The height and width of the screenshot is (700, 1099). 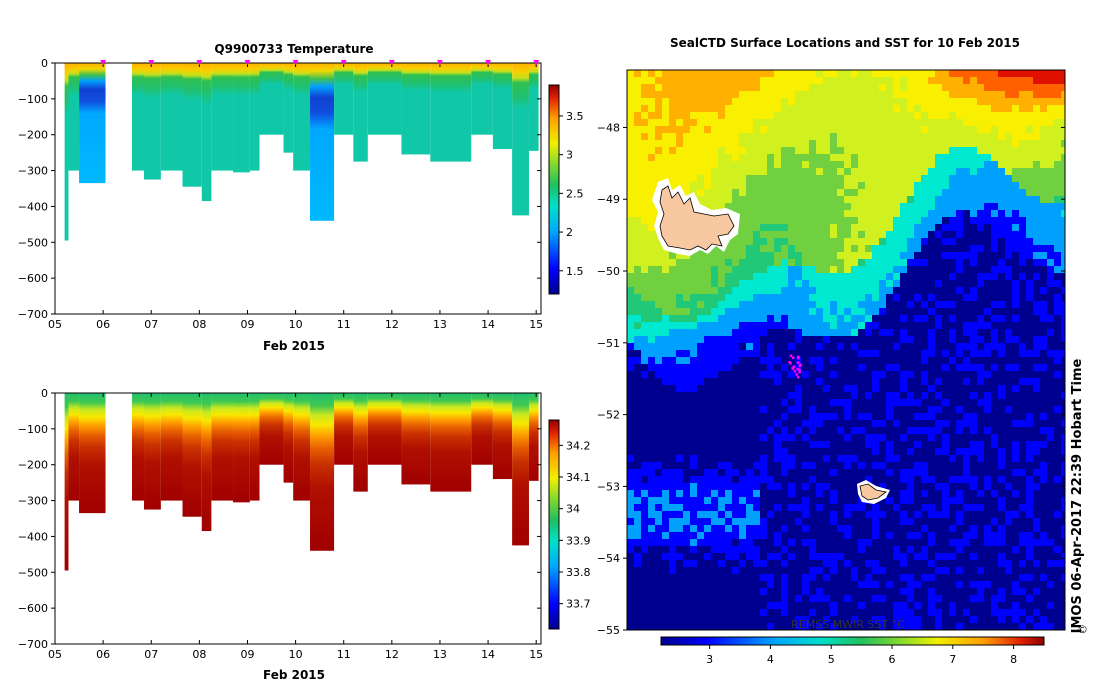 I want to click on colorbar-tick-label: 33.7, so click(x=578, y=604).